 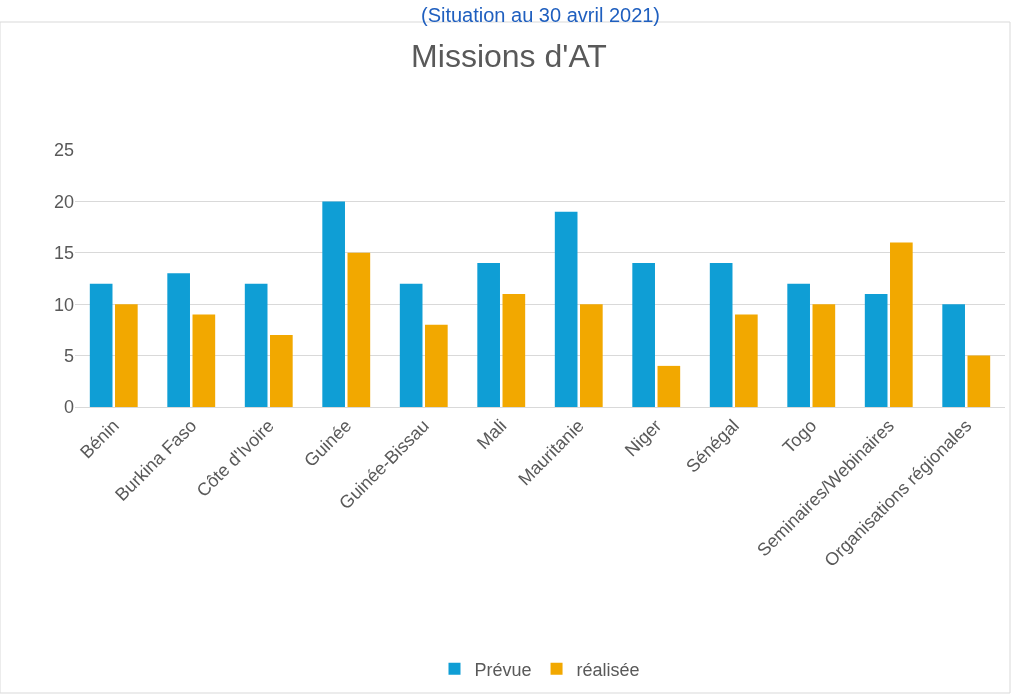 What do you see at coordinates (68, 407) in the screenshot?
I see `y-tick-label: 0` at bounding box center [68, 407].